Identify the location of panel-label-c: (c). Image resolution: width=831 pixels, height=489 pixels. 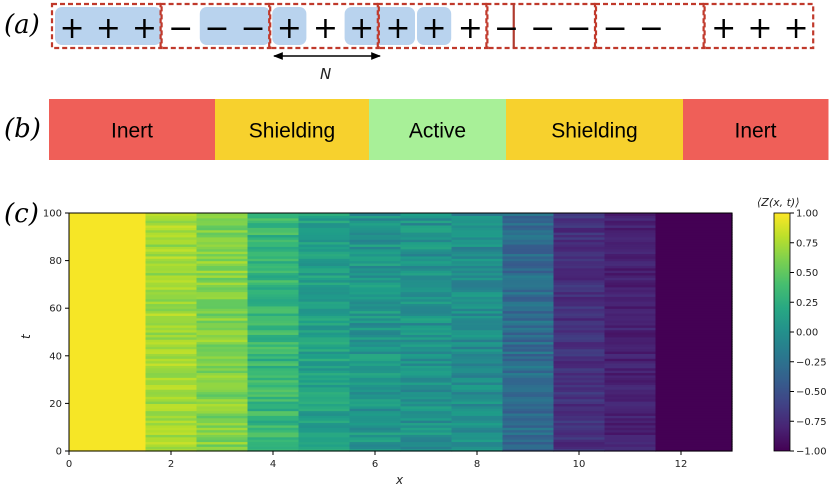
(21, 214).